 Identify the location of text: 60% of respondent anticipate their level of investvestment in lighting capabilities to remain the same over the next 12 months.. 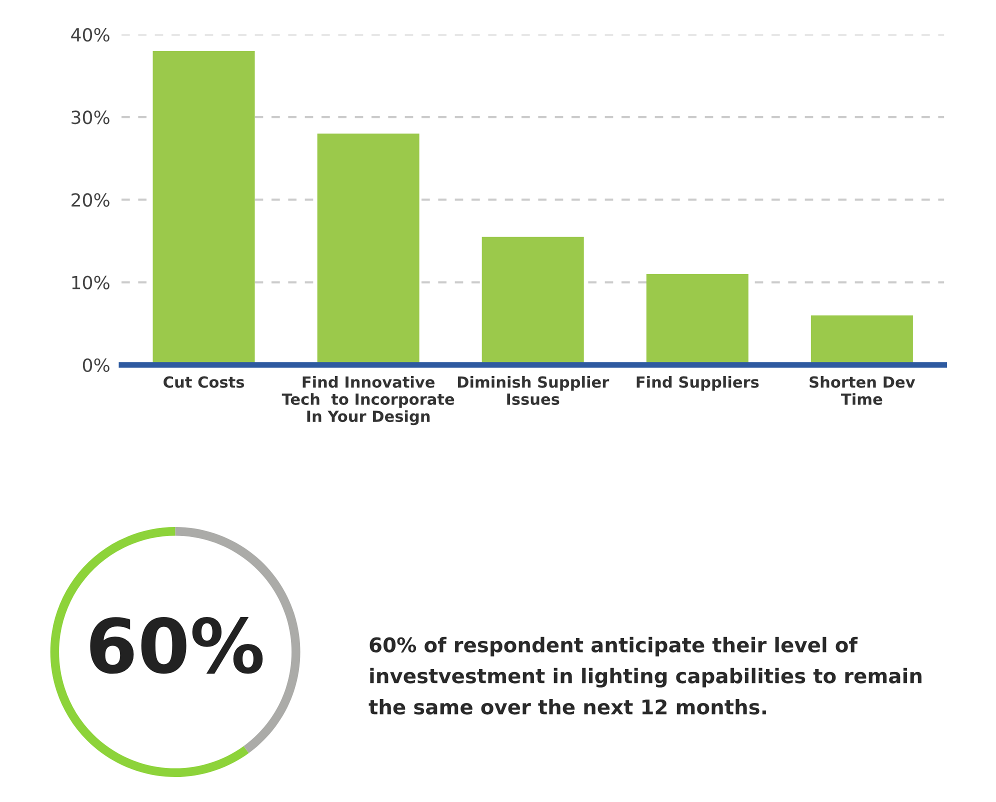
(645, 675).